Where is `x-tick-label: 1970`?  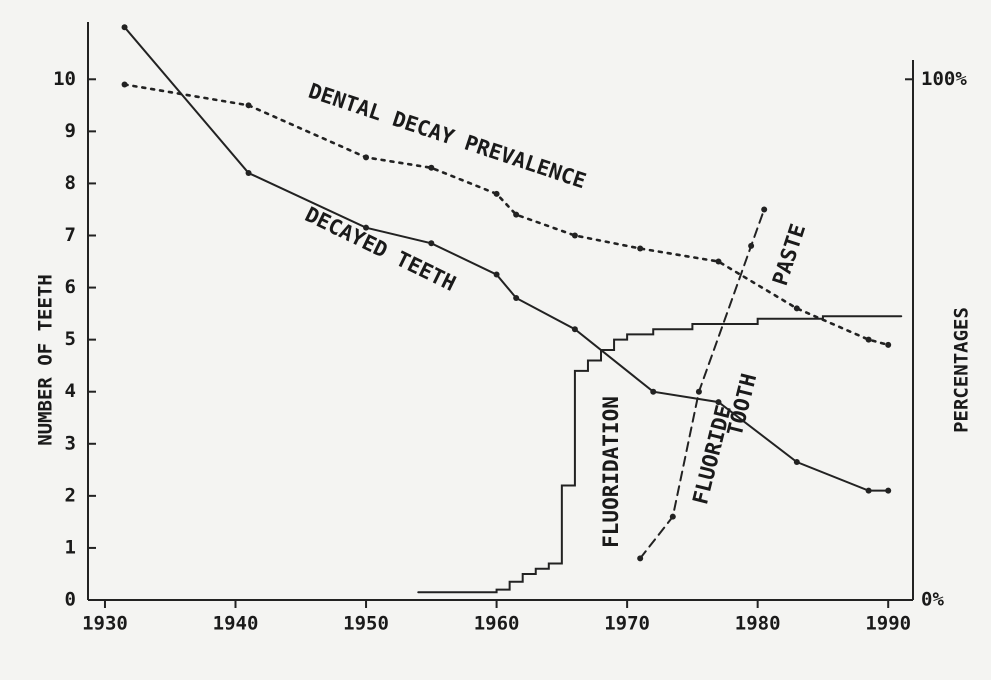
x-tick-label: 1970 is located at coordinates (627, 624).